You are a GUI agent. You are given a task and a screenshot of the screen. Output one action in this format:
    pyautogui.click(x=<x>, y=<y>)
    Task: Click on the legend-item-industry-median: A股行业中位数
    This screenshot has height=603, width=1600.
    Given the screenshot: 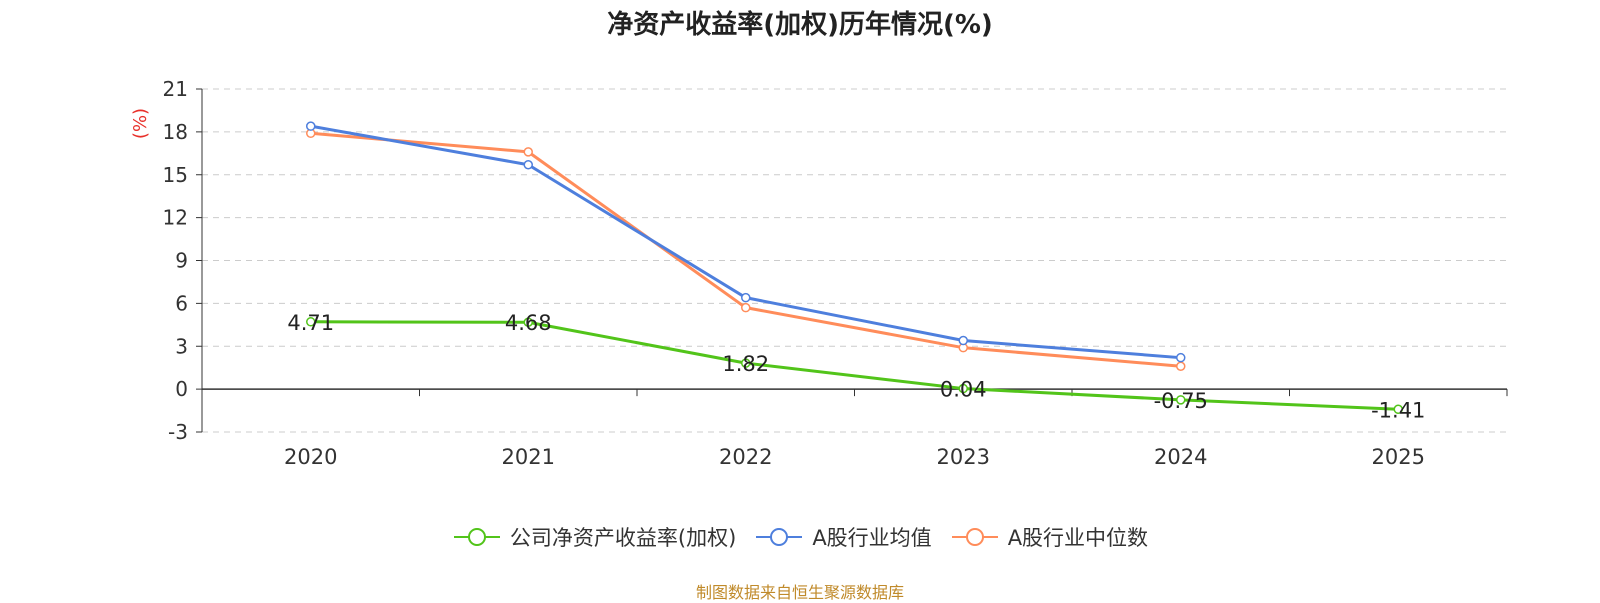 What is the action you would take?
    pyautogui.click(x=1049, y=537)
    